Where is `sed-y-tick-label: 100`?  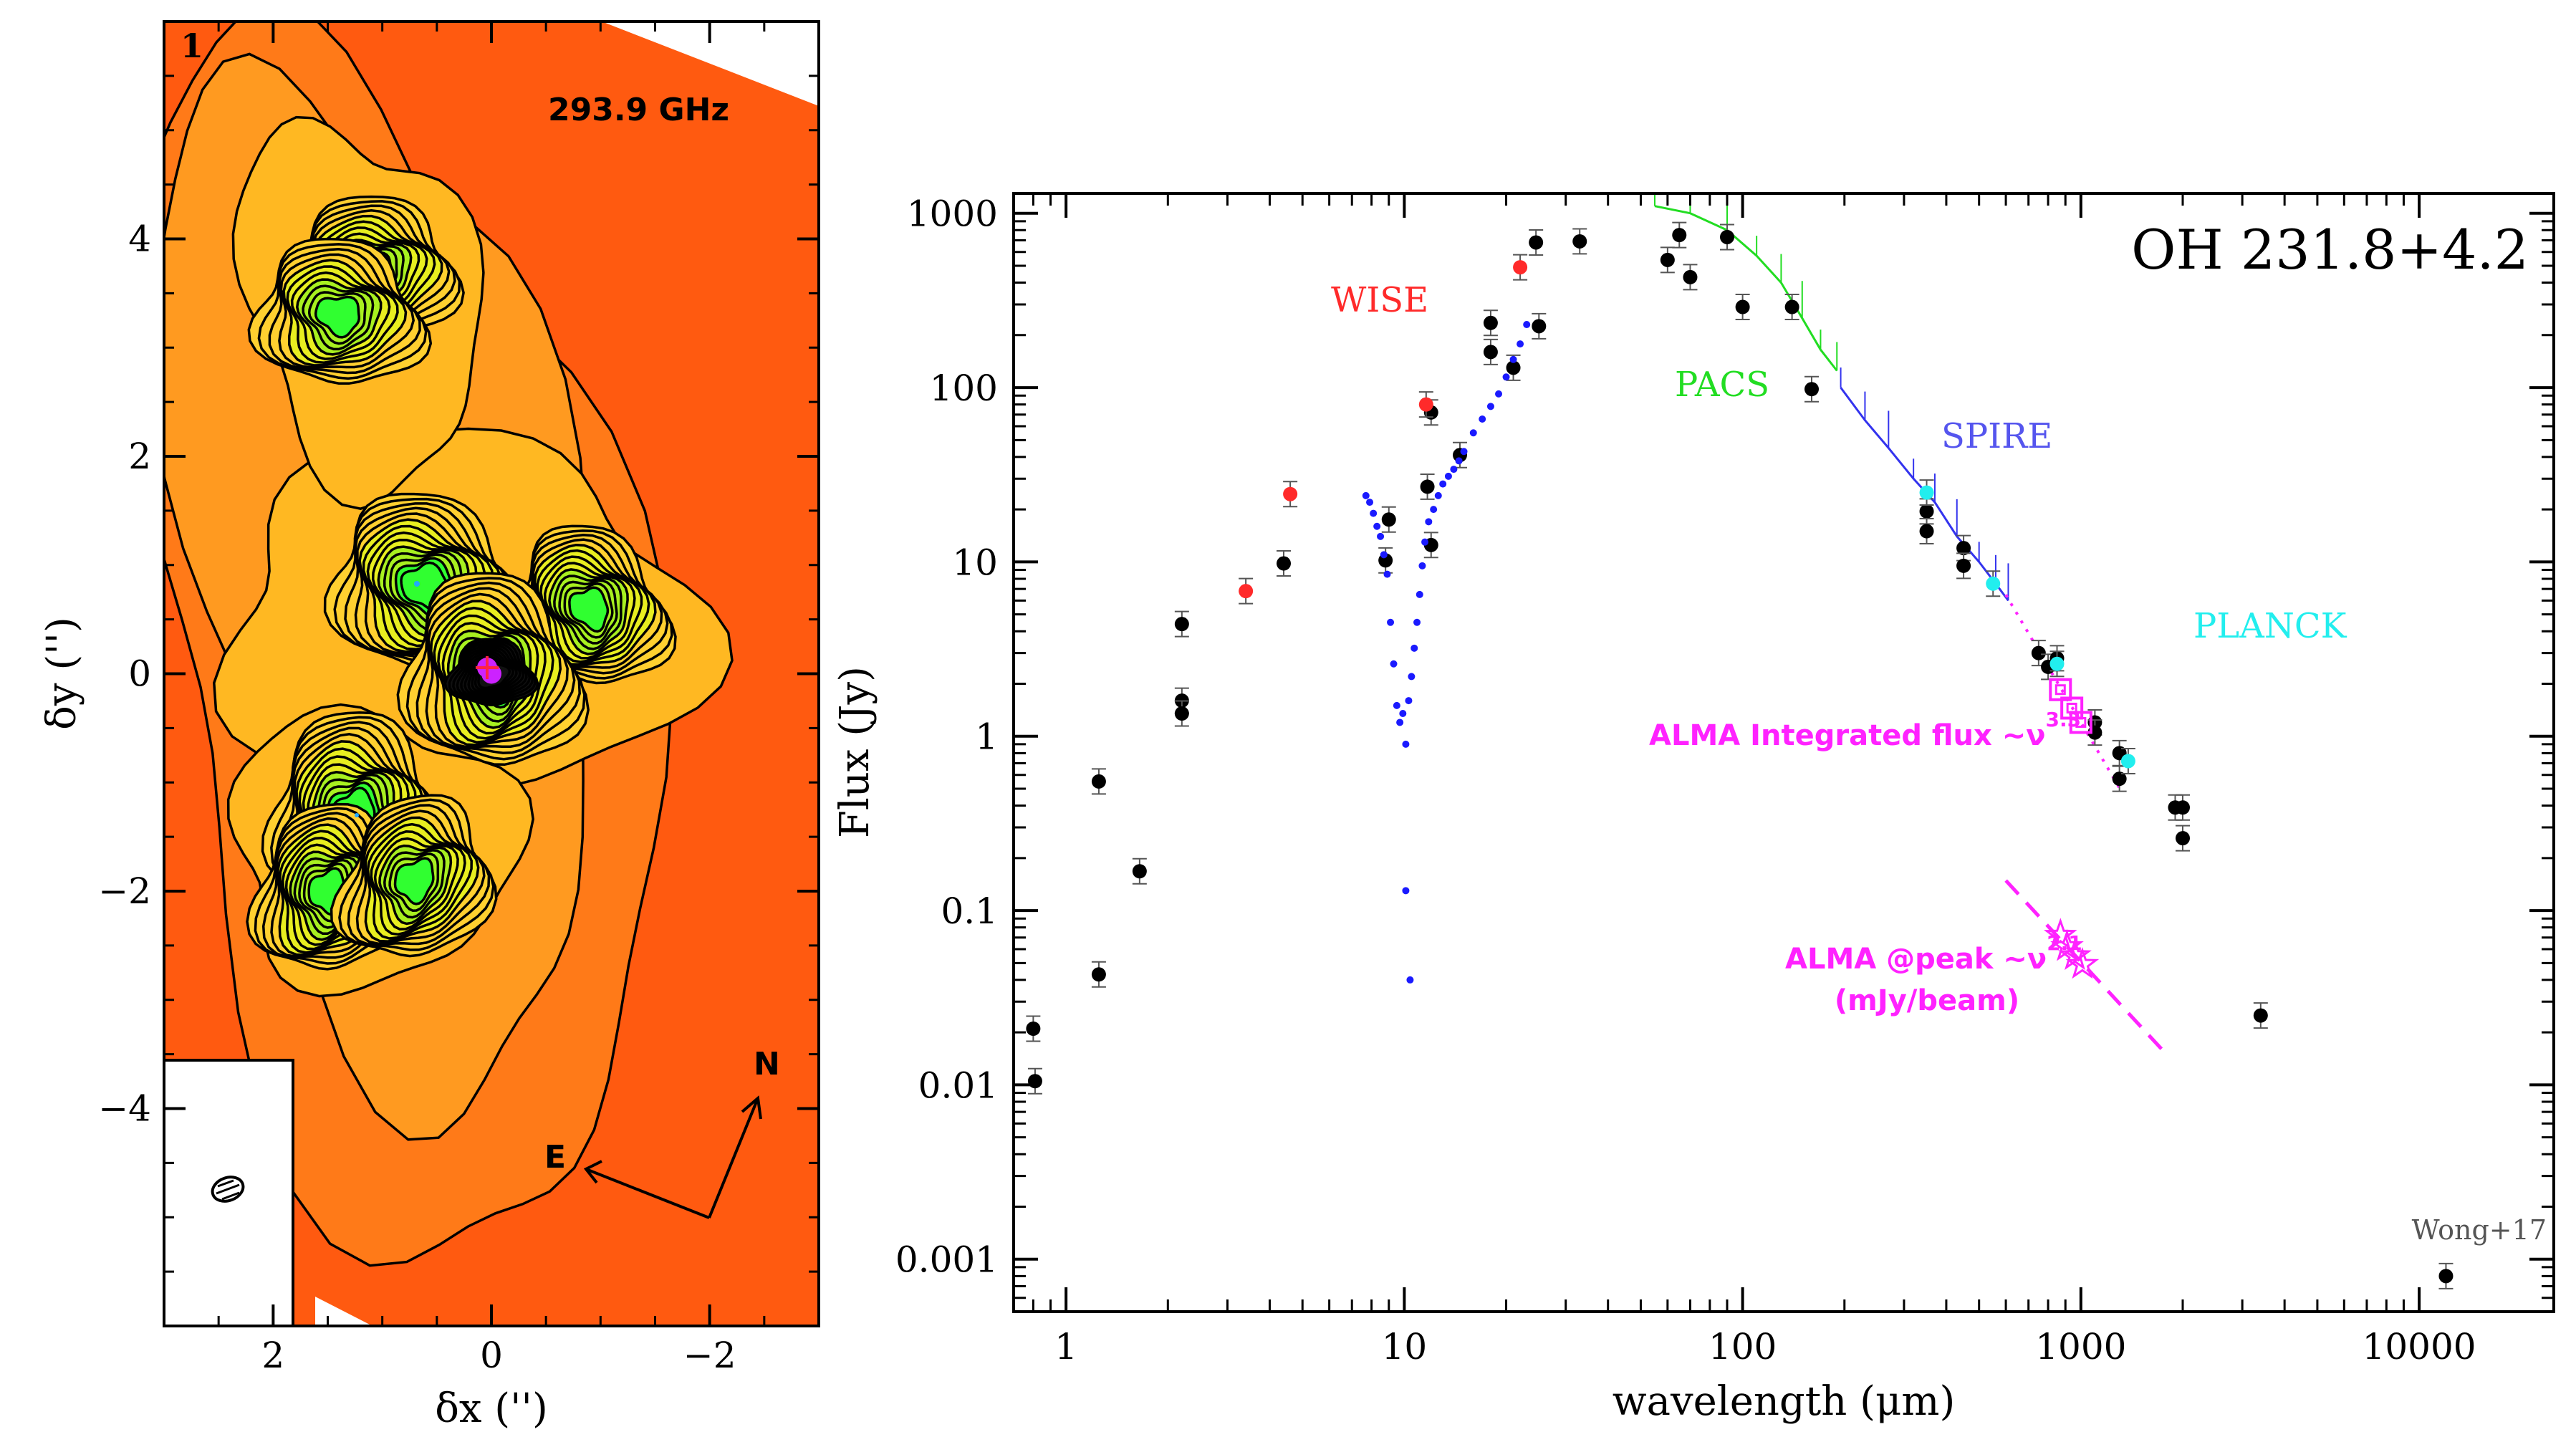 sed-y-tick-label: 100 is located at coordinates (964, 388).